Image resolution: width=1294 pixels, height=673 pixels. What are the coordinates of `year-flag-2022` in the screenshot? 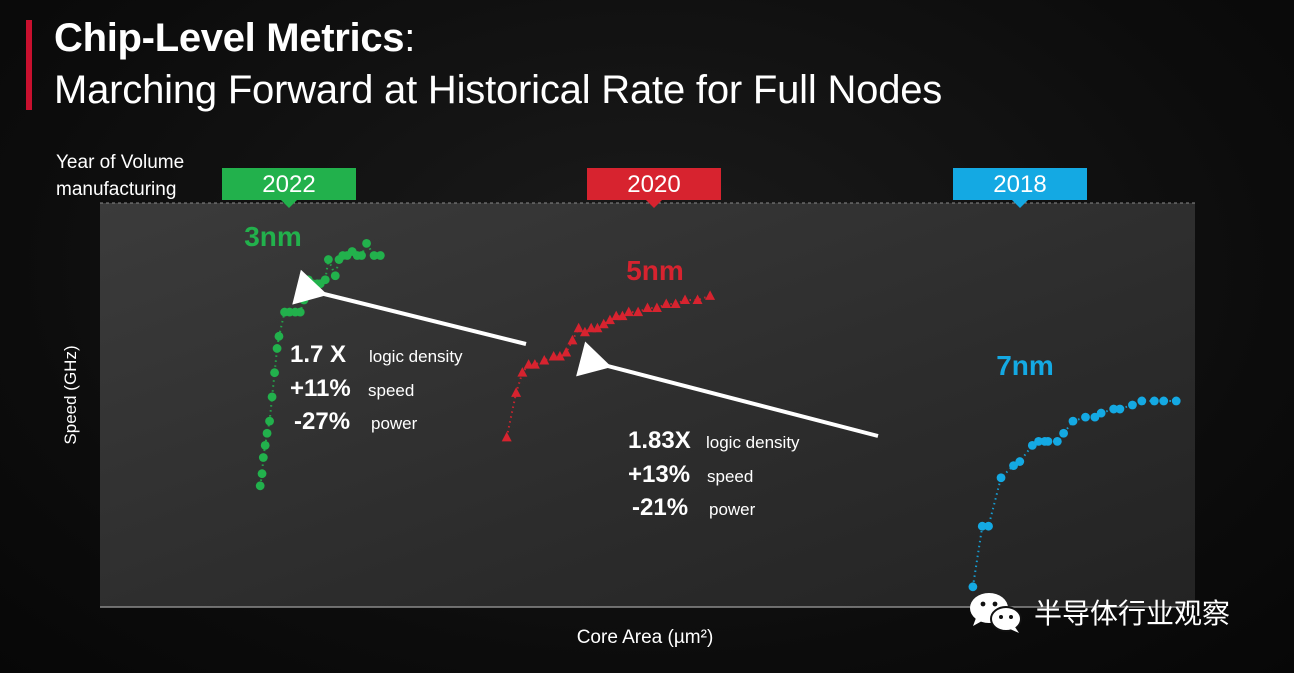 It's located at (289, 188).